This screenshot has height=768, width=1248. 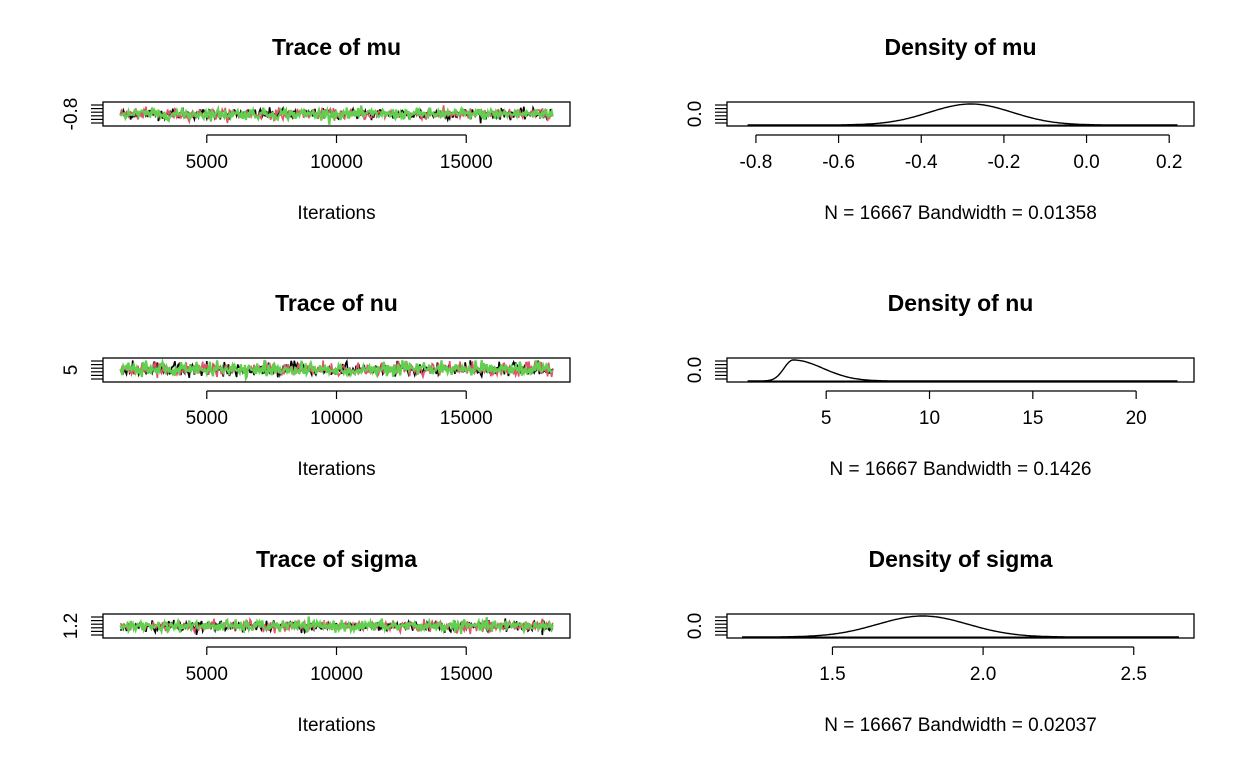 I want to click on x-tick-label: 2.5, so click(x=1134, y=674).